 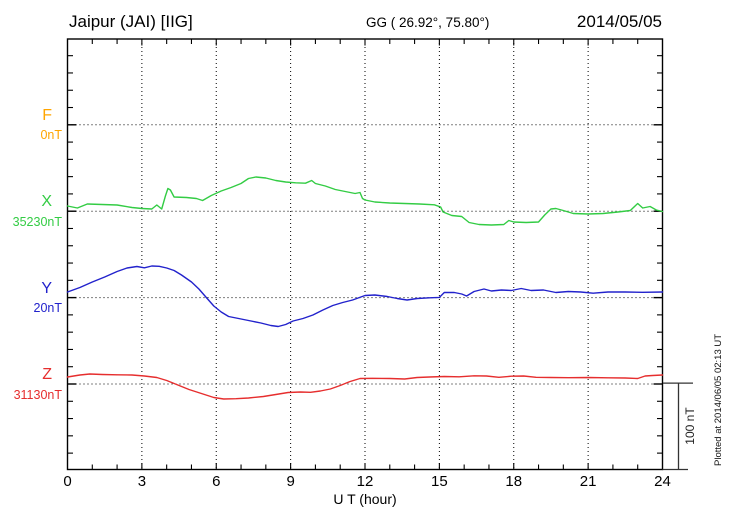 I want to click on trace-x, so click(x=365, y=201).